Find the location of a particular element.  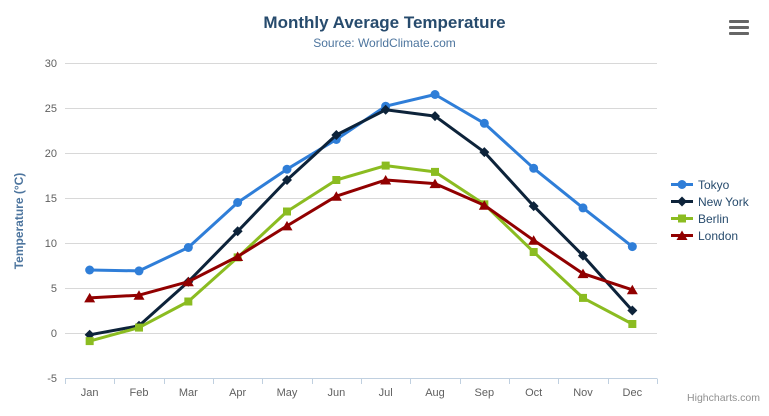

legend-item-berlin: Berlin is located at coordinates (710, 218).